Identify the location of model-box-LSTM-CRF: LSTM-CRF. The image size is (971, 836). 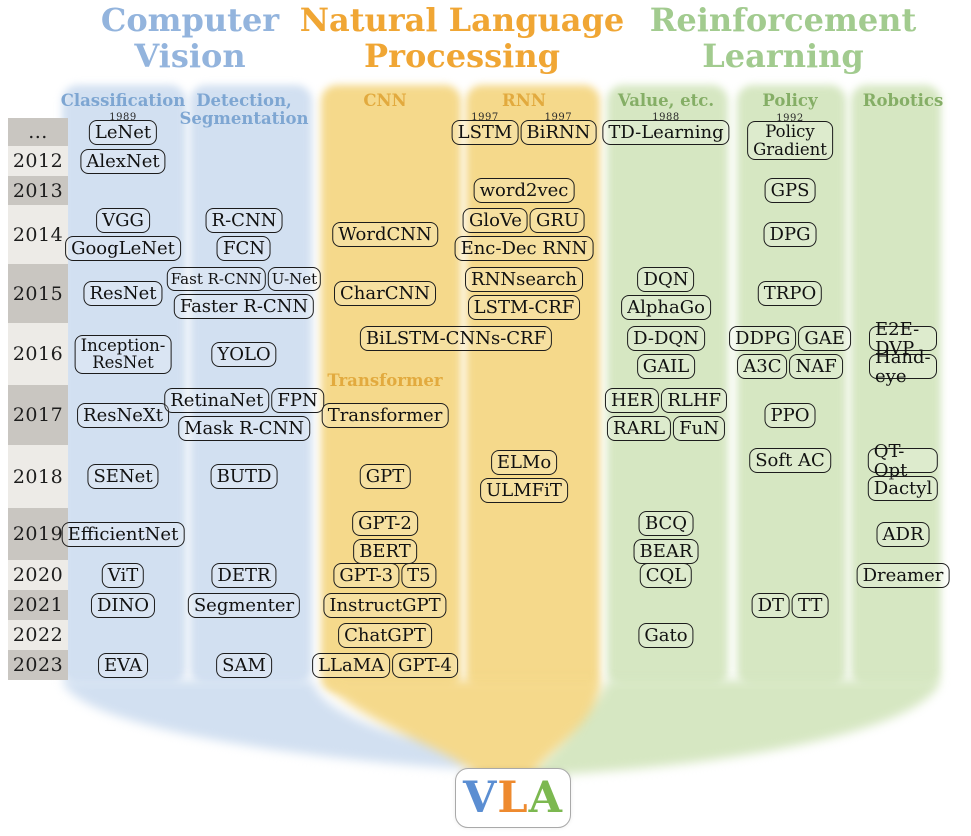
(524, 307).